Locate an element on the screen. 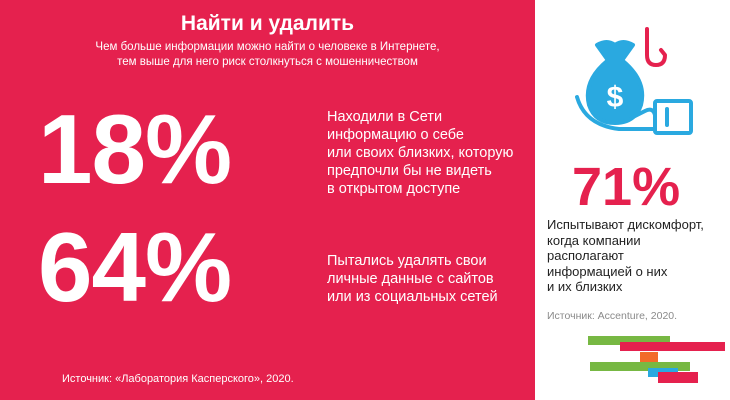 Image resolution: width=730 pixels, height=400 pixels. stat-1-line-5: в открытом доступе is located at coordinates (394, 189).